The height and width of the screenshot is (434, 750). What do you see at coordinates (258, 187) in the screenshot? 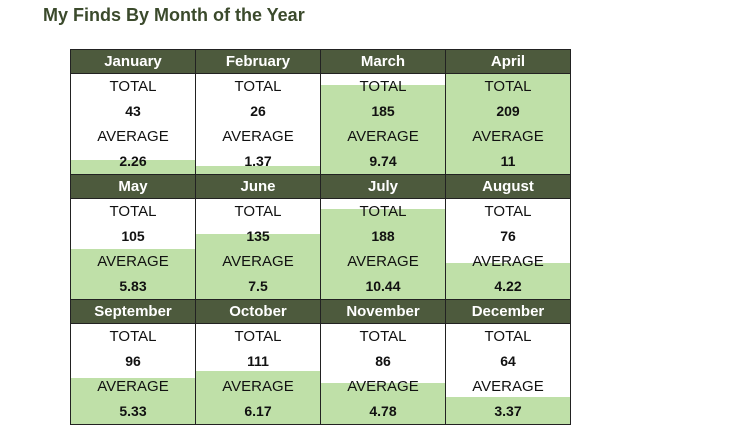
I see `month-name: June` at bounding box center [258, 187].